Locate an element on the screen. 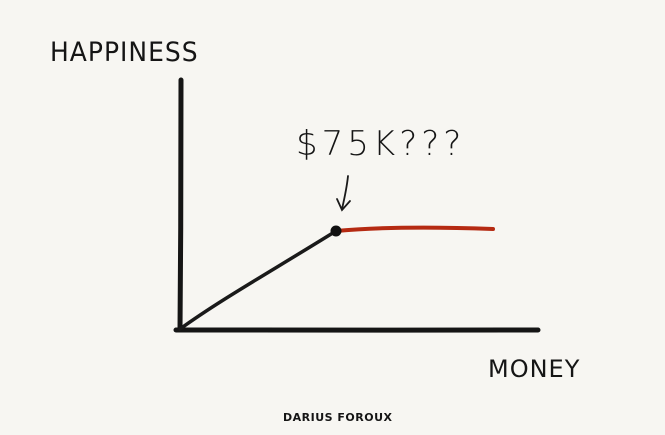  y-axis-label: HAPPINESS is located at coordinates (124, 52).